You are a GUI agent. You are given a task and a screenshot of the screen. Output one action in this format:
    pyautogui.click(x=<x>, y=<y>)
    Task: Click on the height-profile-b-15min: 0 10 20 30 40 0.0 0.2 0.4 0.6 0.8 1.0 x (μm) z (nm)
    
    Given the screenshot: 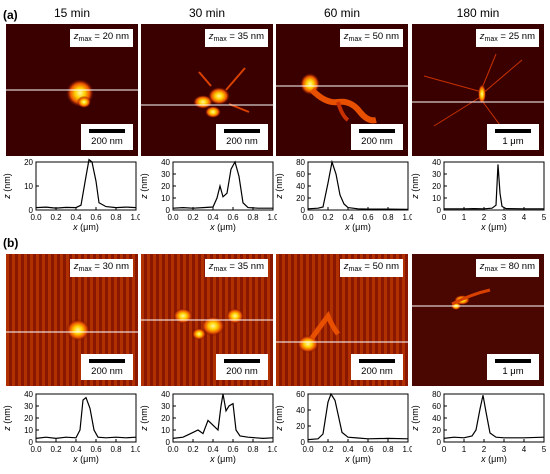 What is the action you would take?
    pyautogui.click(x=71, y=427)
    